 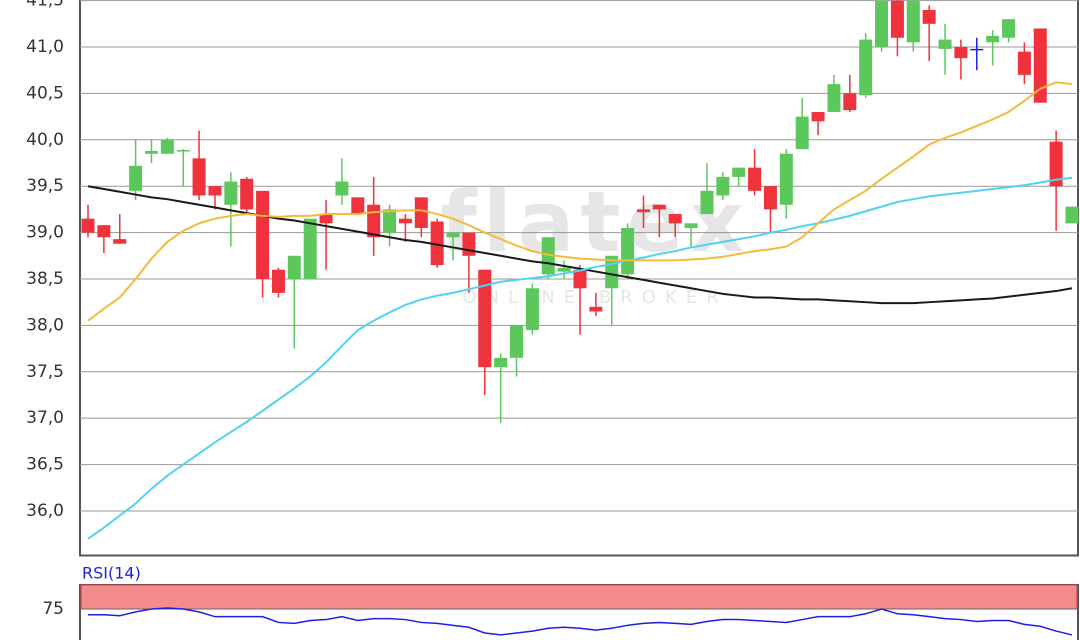 I want to click on y-tick-label: 40,5, so click(x=45, y=93).